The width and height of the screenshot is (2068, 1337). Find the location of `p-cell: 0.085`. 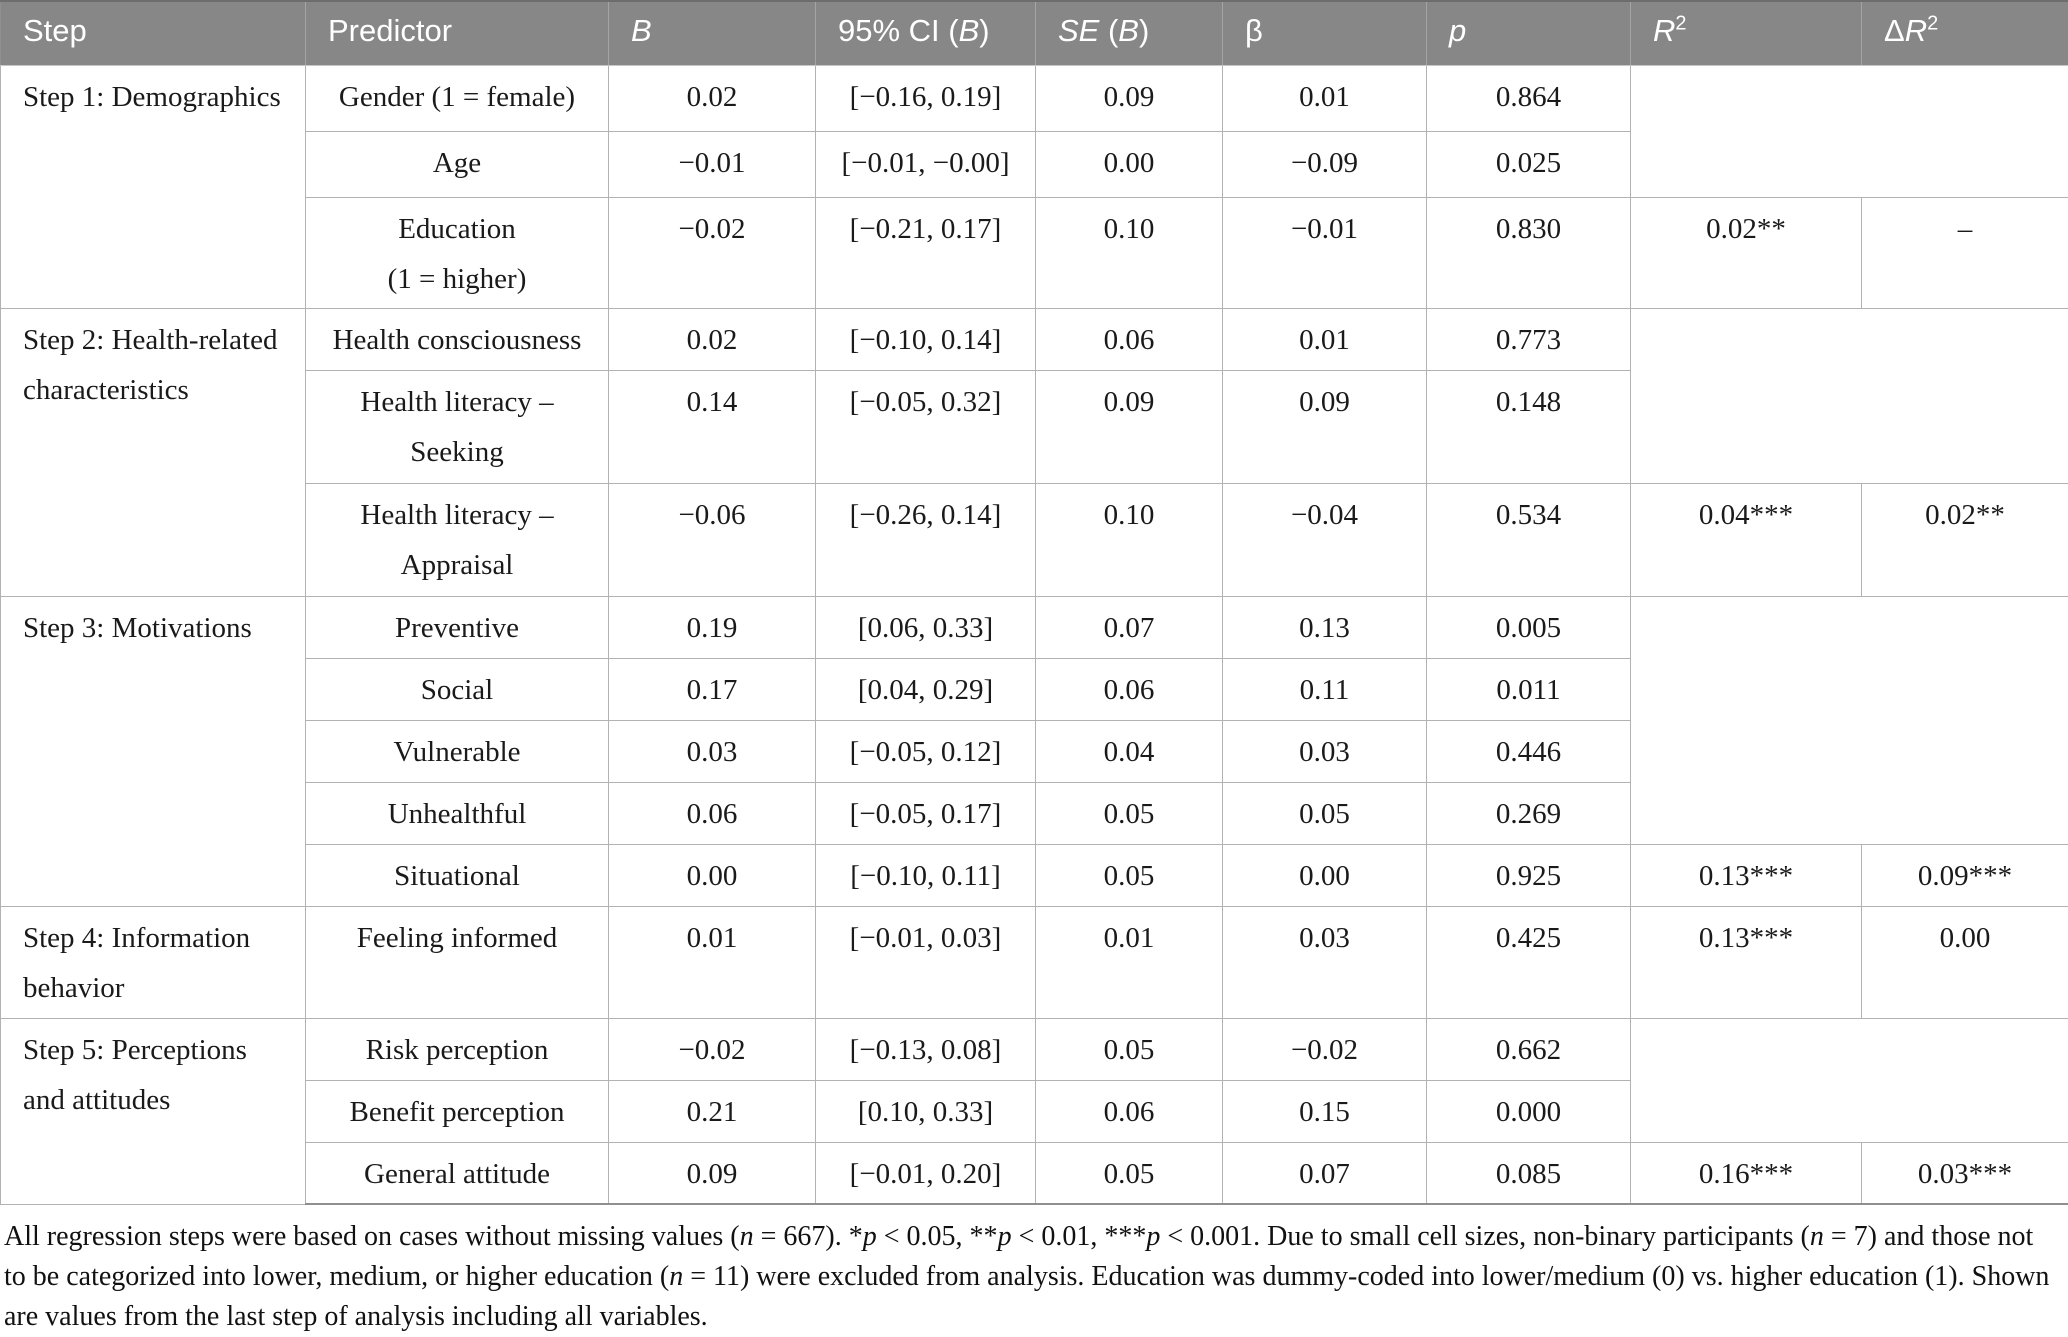

p-cell: 0.085 is located at coordinates (1529, 1173).